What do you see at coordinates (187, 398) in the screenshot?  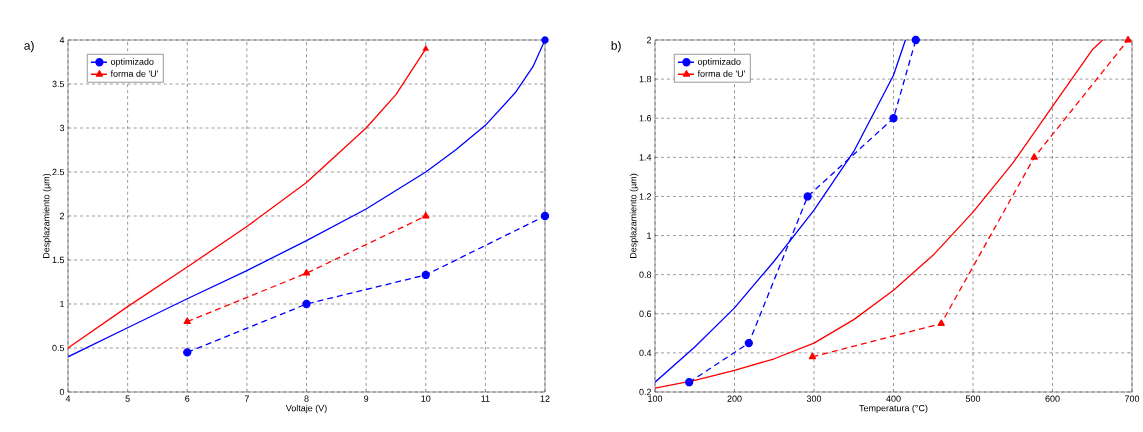 I see `x-tick-label: 6` at bounding box center [187, 398].